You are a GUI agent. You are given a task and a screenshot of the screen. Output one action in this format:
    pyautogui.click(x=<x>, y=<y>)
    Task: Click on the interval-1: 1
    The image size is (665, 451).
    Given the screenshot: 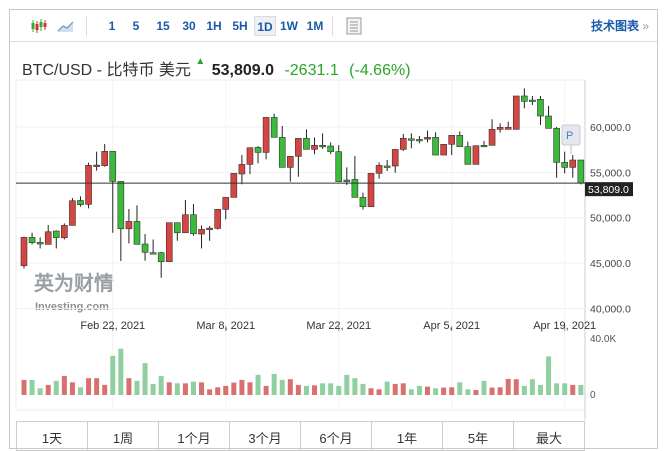 What is the action you would take?
    pyautogui.click(x=112, y=26)
    